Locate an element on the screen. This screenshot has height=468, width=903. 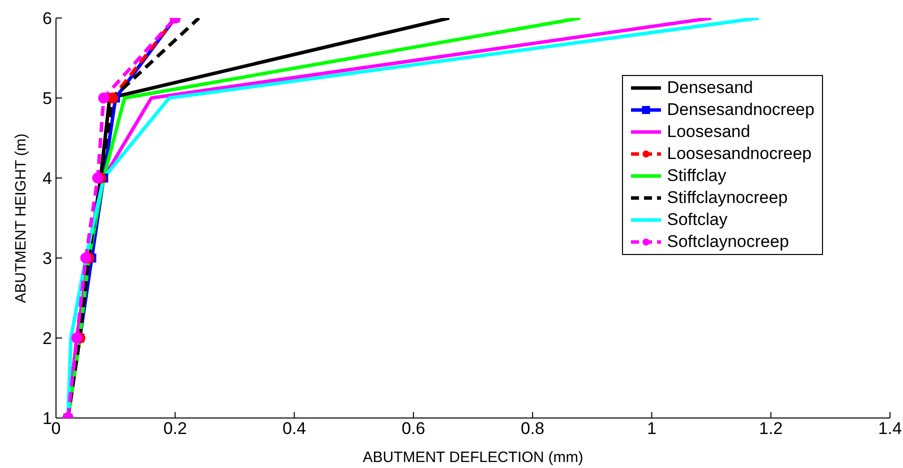
legend-label: Loosesandnocreep is located at coordinates (739, 154).